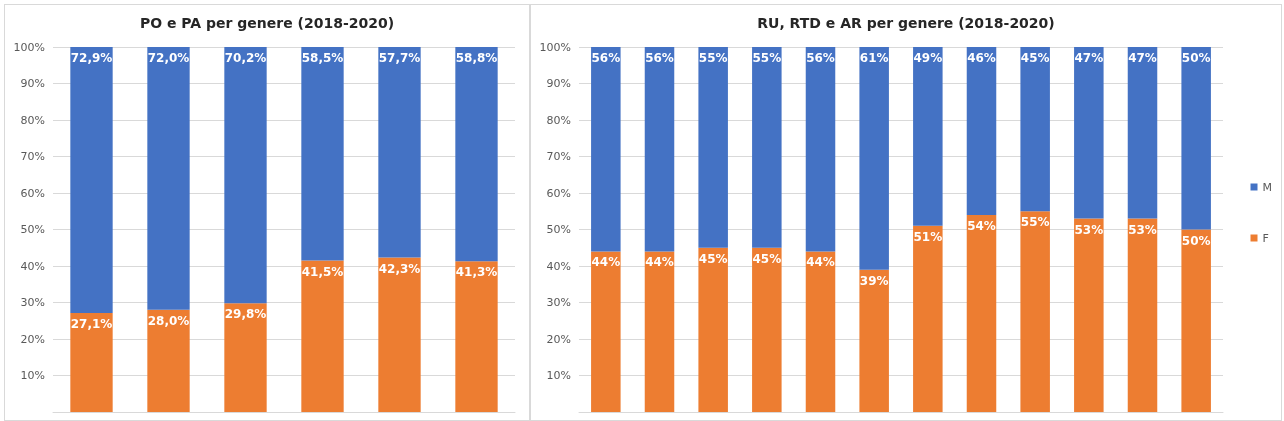  I want to click on data-label: 49%, so click(928, 58).